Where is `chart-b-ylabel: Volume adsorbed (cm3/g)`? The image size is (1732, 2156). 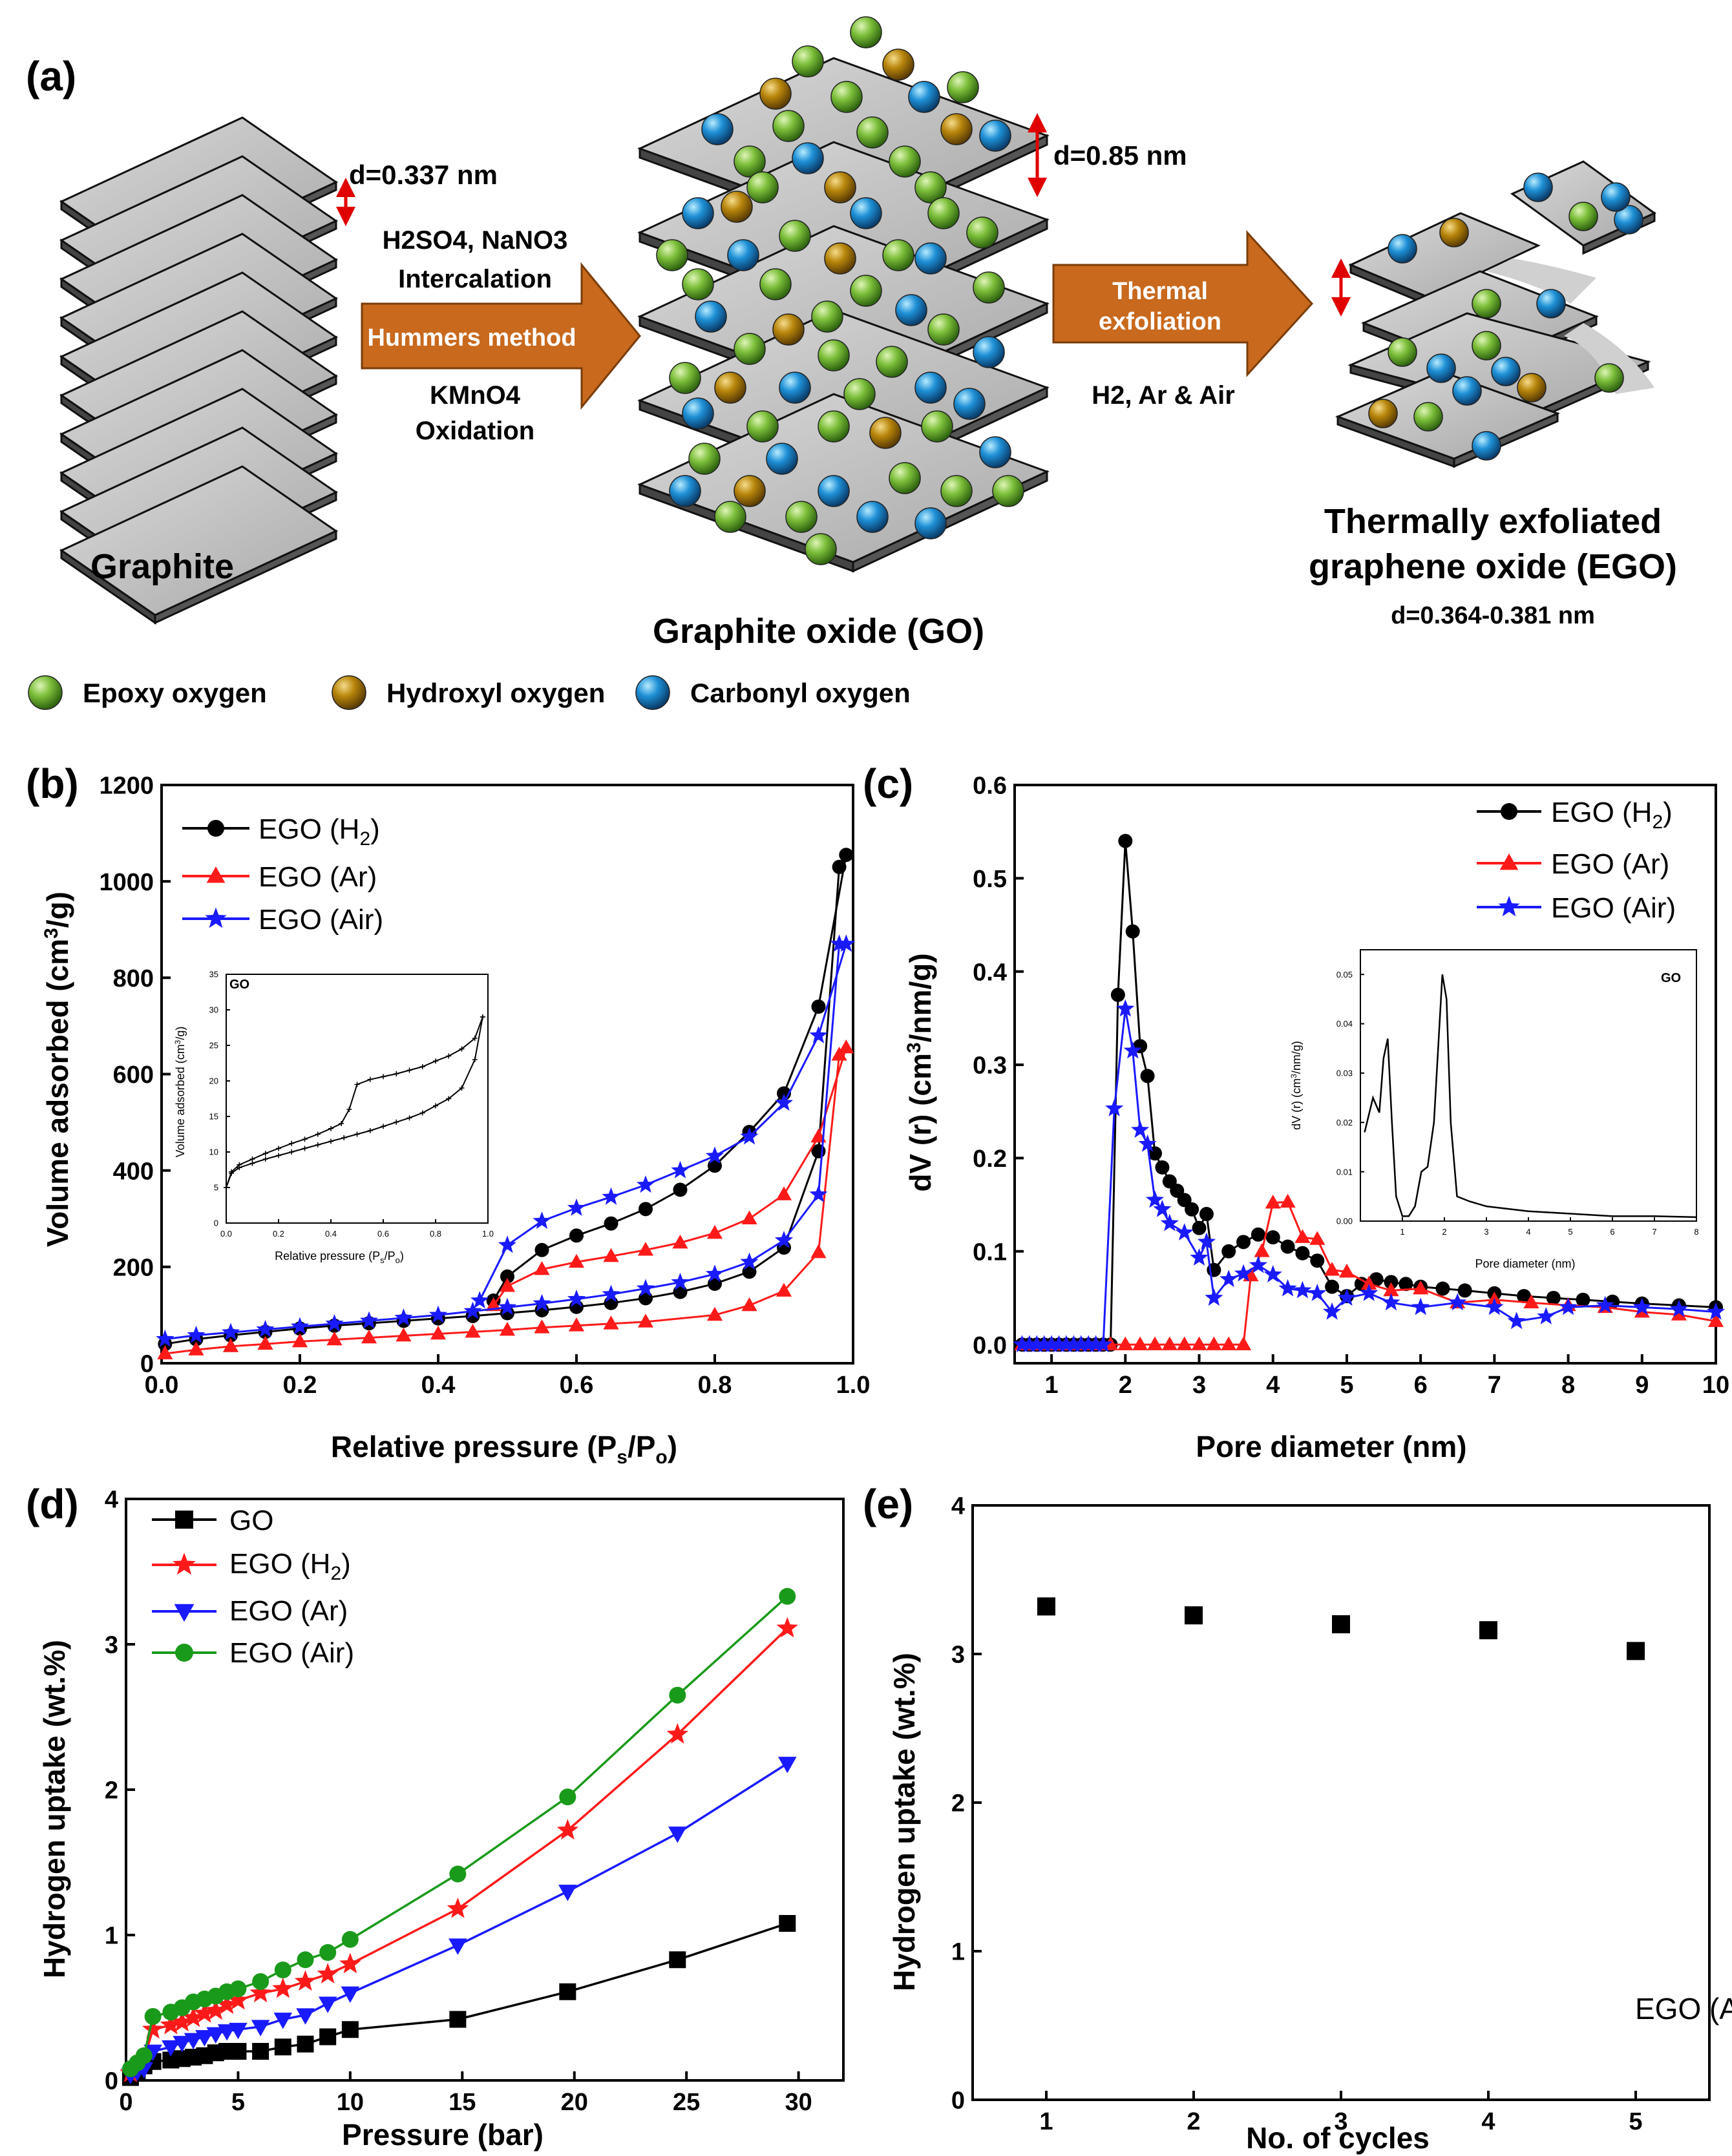
chart-b-ylabel: Volume adsorbed (cm3/g) is located at coordinates (57, 1069).